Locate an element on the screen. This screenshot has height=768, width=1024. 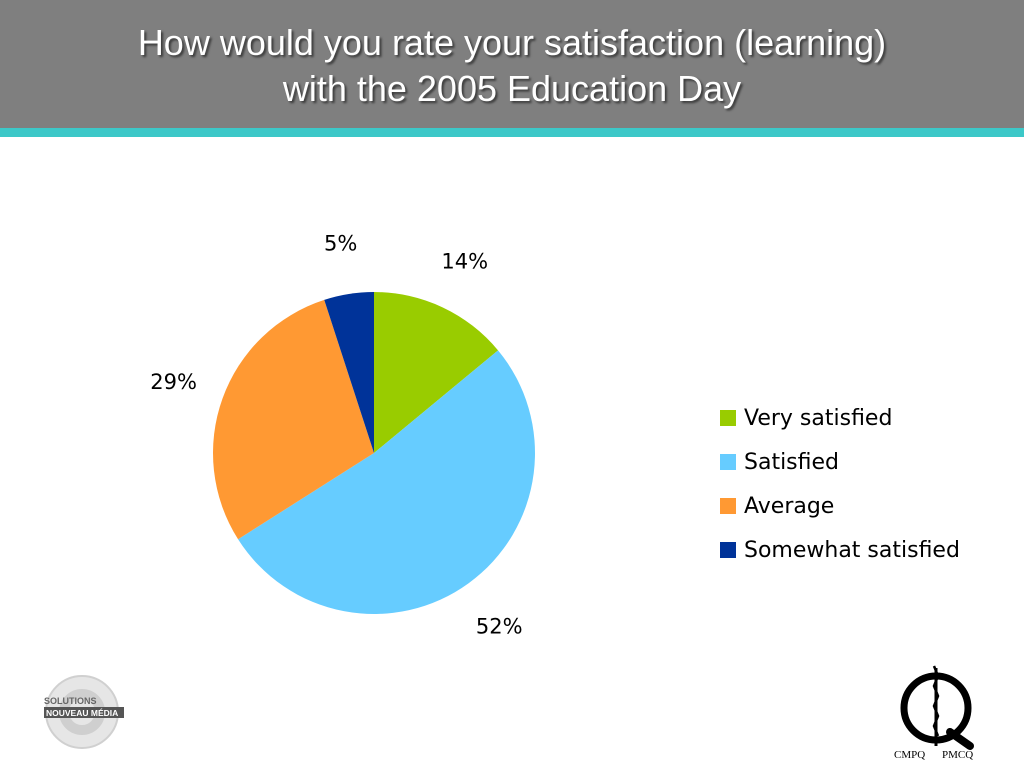
title-underline is located at coordinates (512, 132).